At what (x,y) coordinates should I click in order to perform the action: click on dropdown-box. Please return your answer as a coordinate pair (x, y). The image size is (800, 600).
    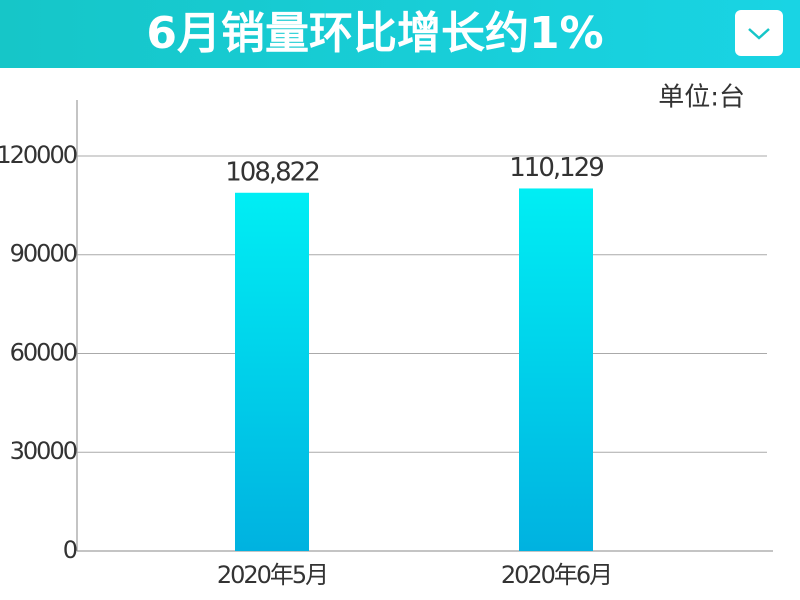
    Looking at the image, I should click on (759, 33).